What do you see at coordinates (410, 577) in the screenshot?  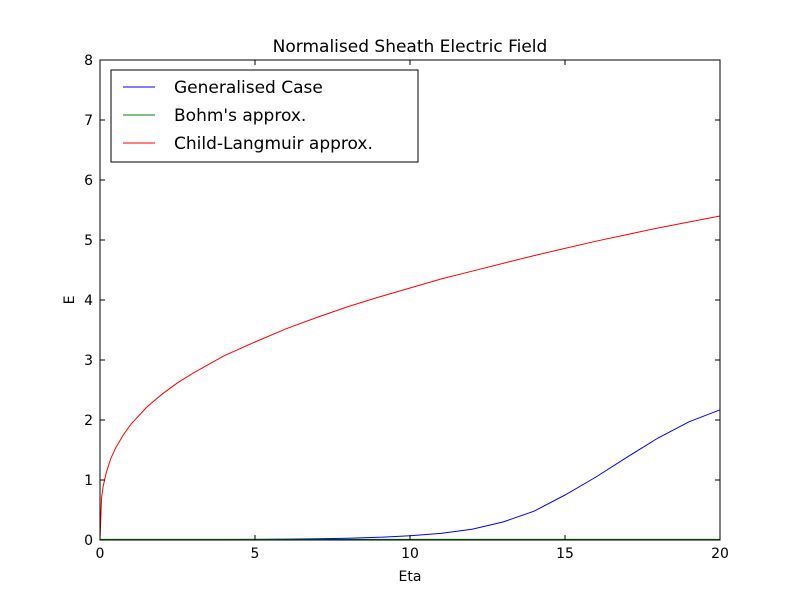 I see `x-axis-label: Eta` at bounding box center [410, 577].